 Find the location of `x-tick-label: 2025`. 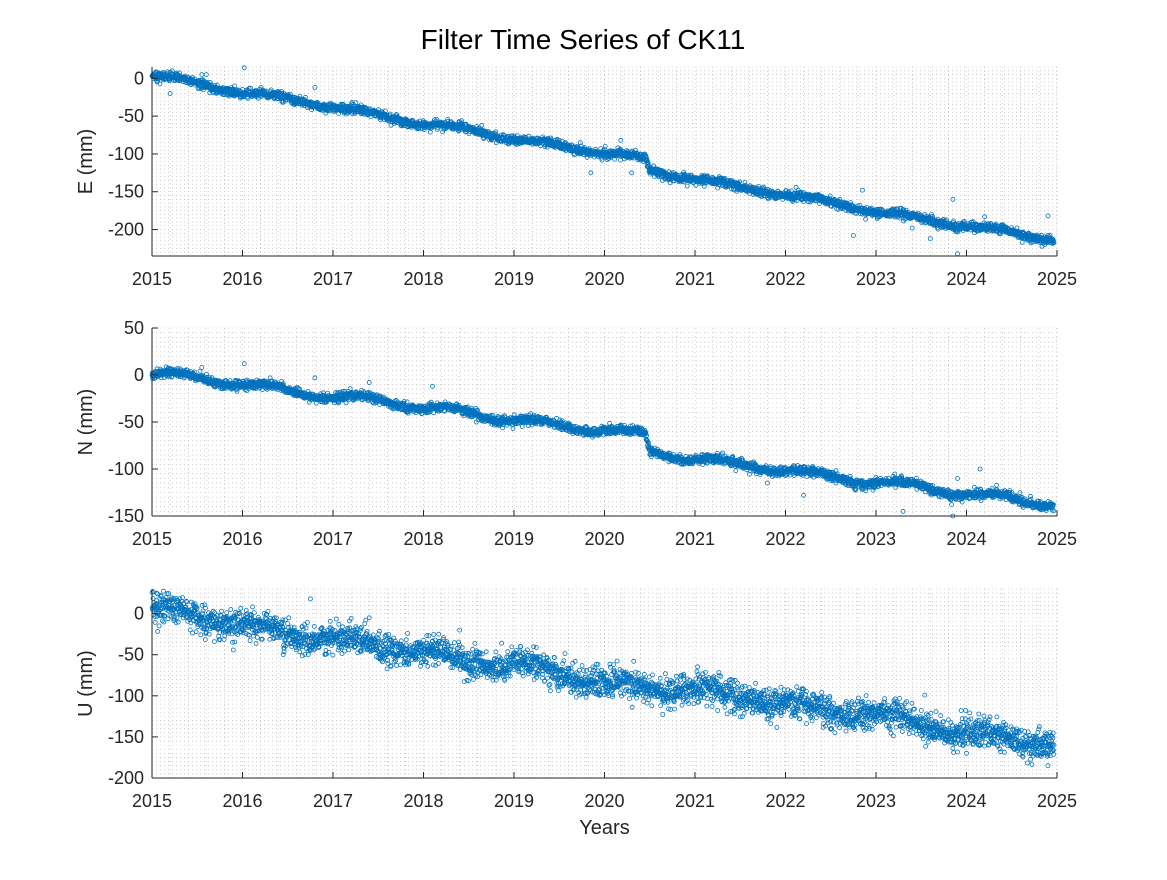

x-tick-label: 2025 is located at coordinates (1057, 279).